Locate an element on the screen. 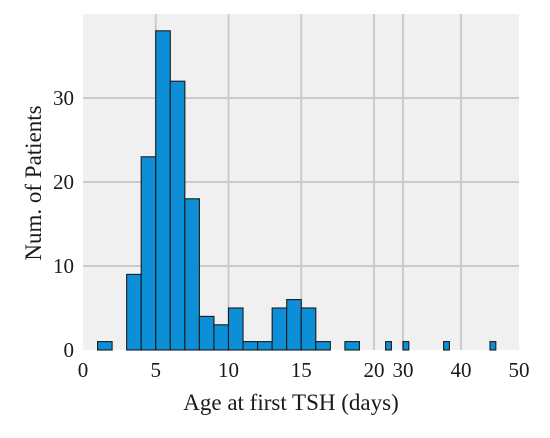 This screenshot has width=550, height=438. y-tick-label: 0 is located at coordinates (69, 350).